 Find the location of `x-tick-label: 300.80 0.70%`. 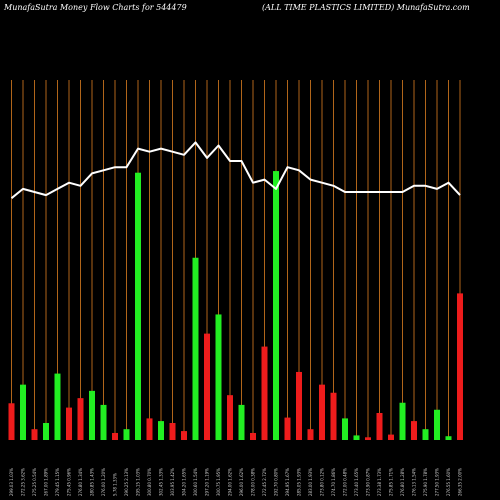

x-tick-label: 300.80 0.70% is located at coordinates (149, 482).